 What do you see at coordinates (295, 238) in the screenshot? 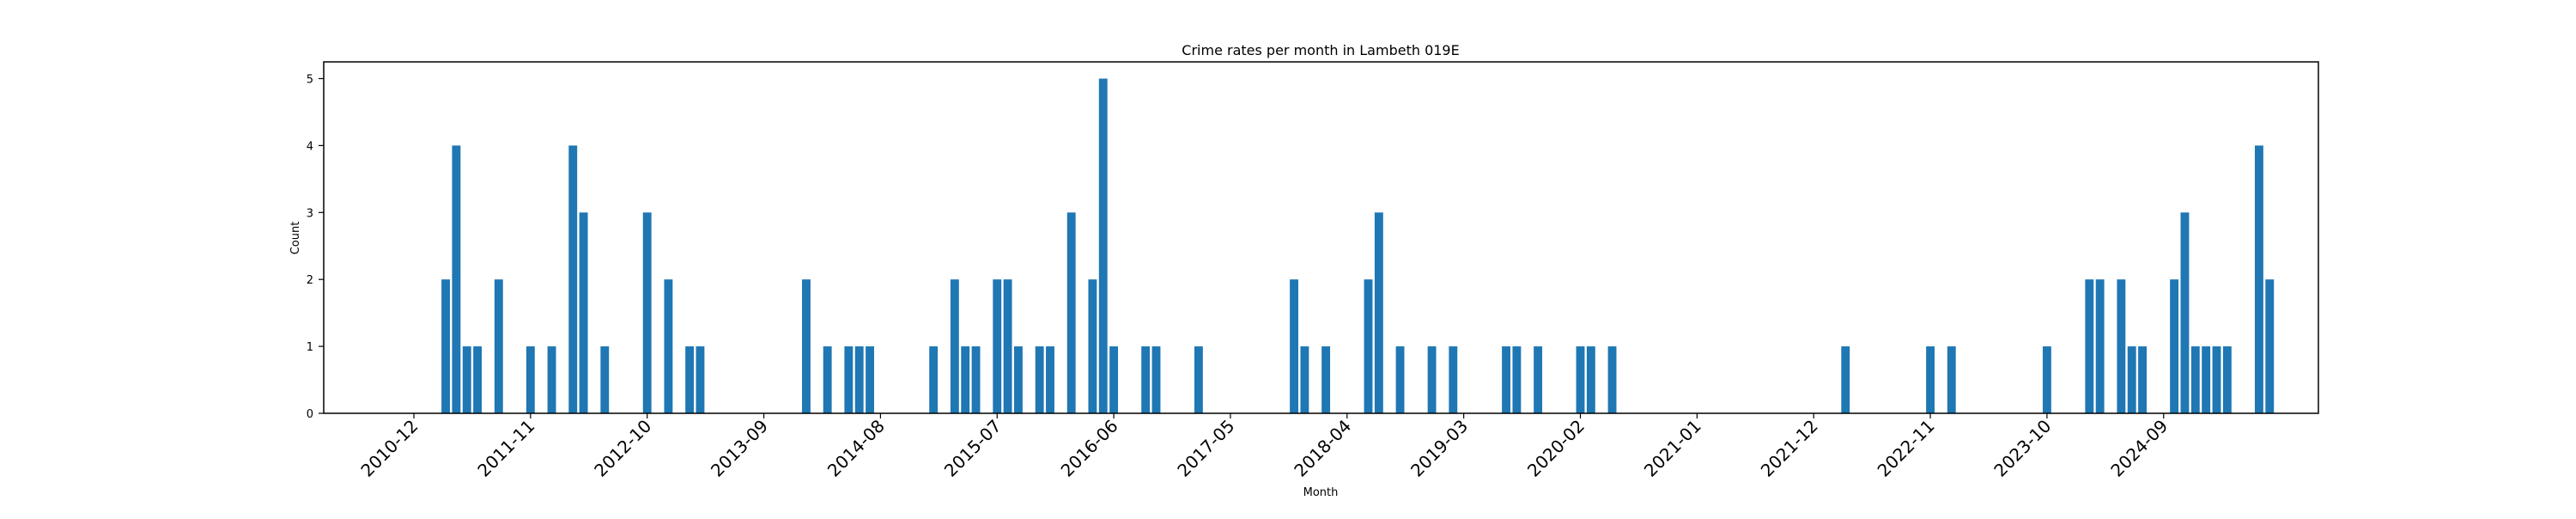
I see `y-axis-label: Count` at bounding box center [295, 238].